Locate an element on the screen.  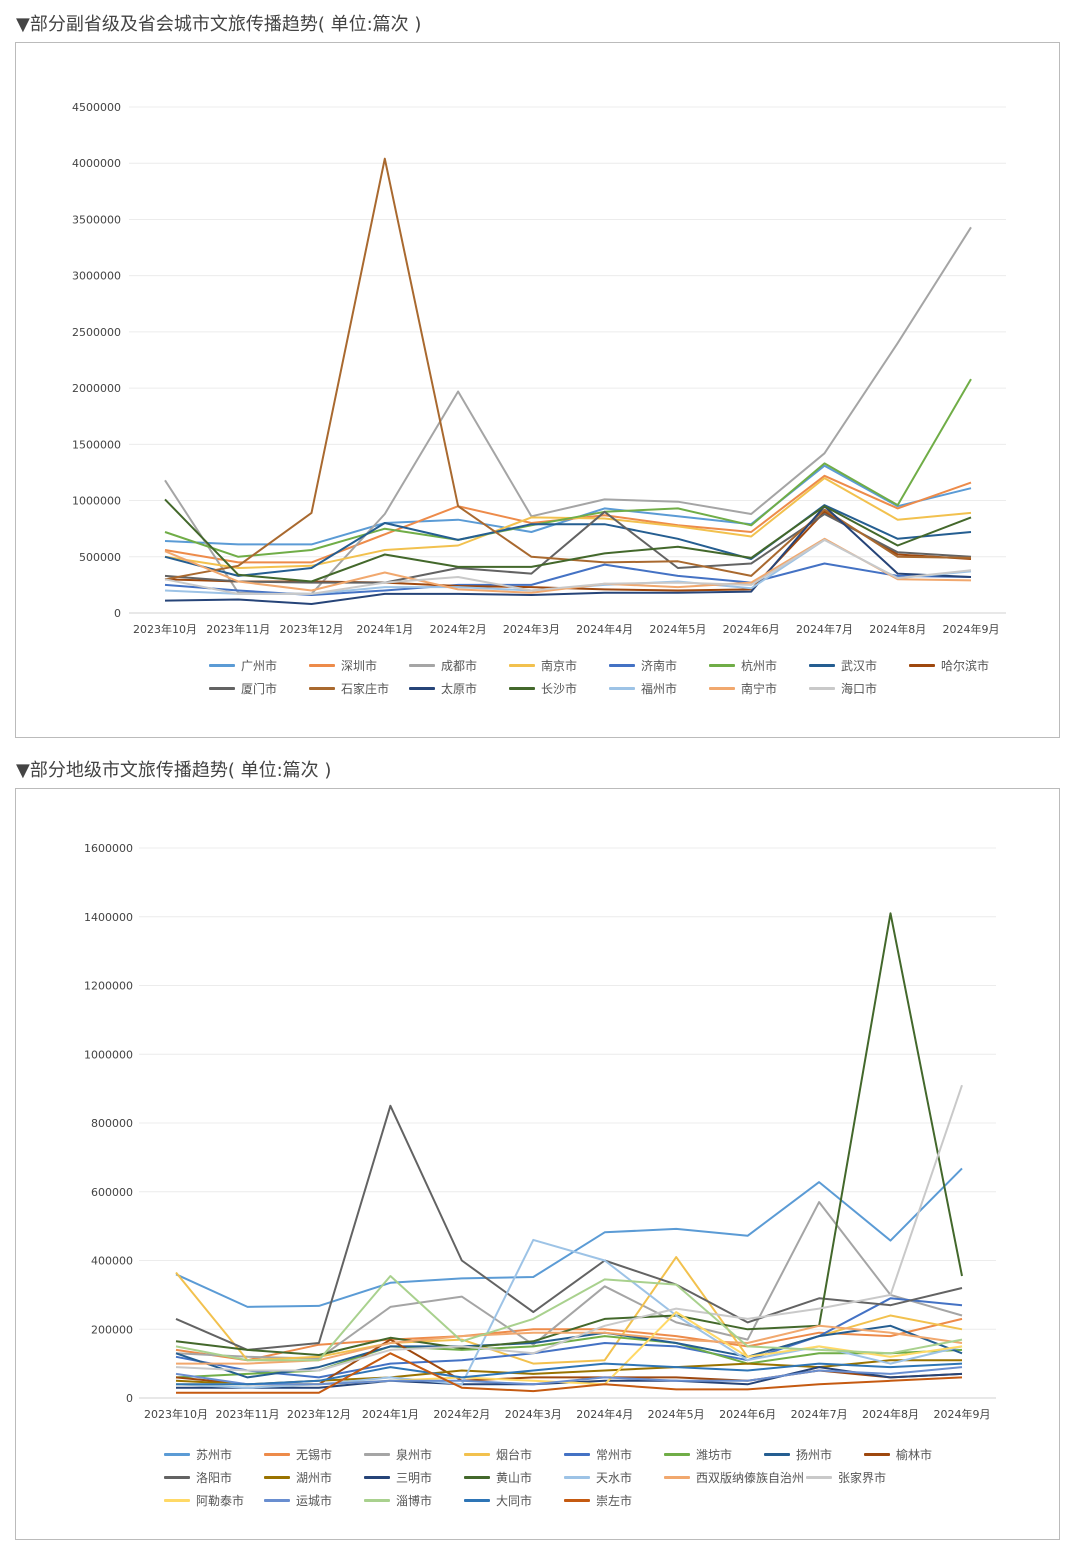
y-tick-label: 3000000 is located at coordinates (96, 276).